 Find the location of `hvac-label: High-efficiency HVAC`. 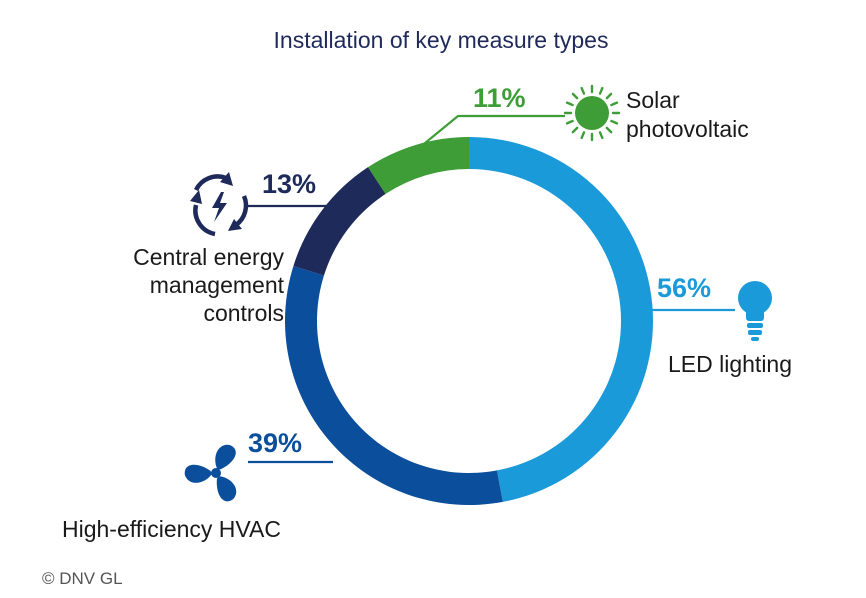

hvac-label: High-efficiency HVAC is located at coordinates (171, 529).